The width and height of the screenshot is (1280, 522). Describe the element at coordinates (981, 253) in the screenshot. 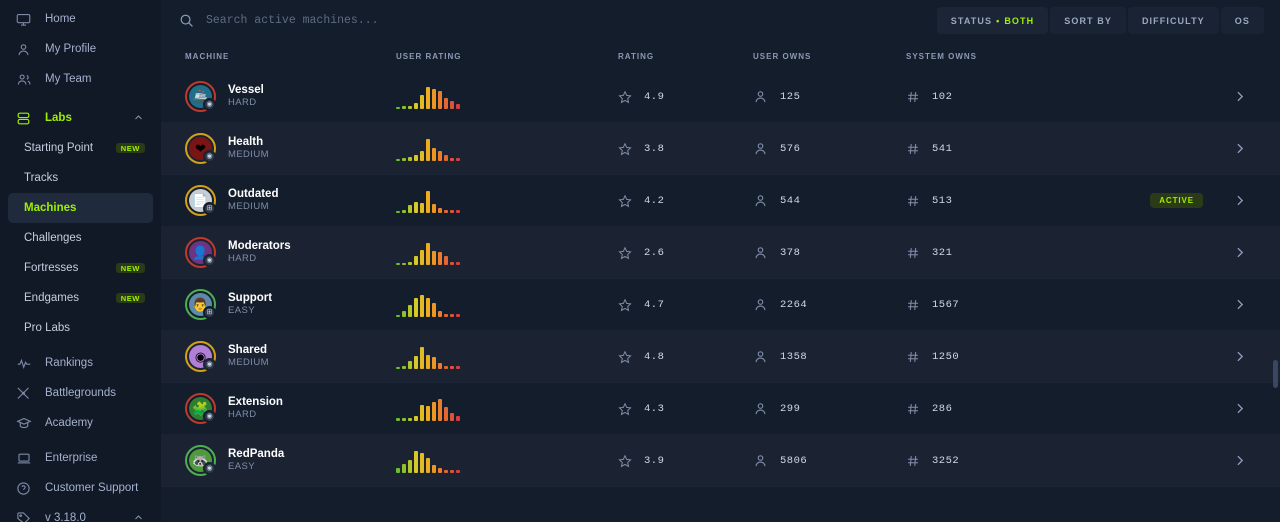

I see `system-owns-cell: 321` at that location.